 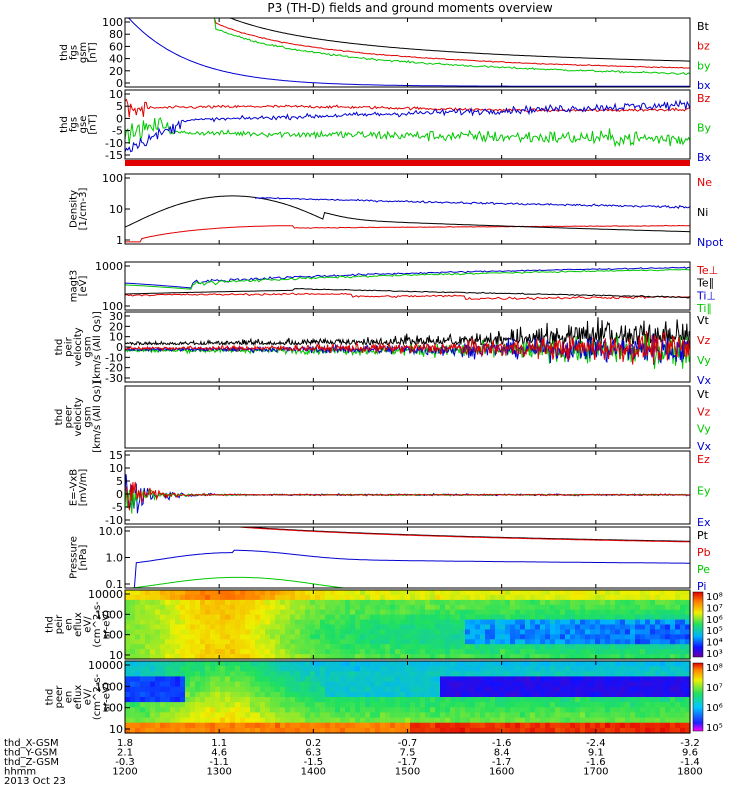 What do you see at coordinates (703, 320) in the screenshot?
I see `legend-entry: Vt` at bounding box center [703, 320].